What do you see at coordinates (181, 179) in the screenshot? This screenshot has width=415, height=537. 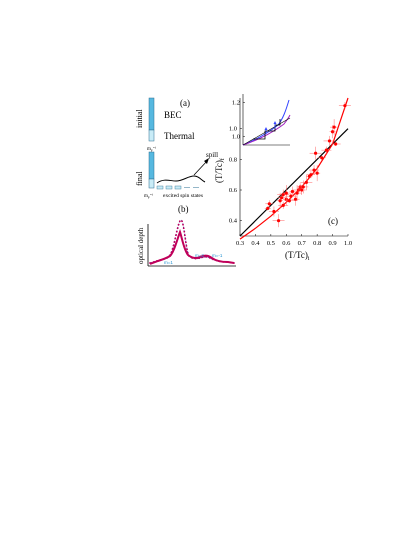 I see `potential-curve` at bounding box center [181, 179].